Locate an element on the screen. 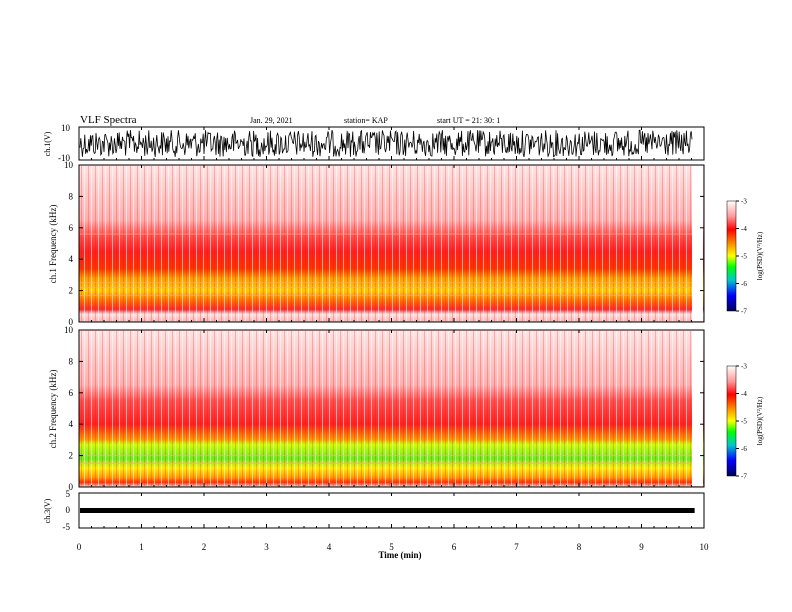 This screenshot has height=612, width=792. ch1-voltage-trace is located at coordinates (386, 143).